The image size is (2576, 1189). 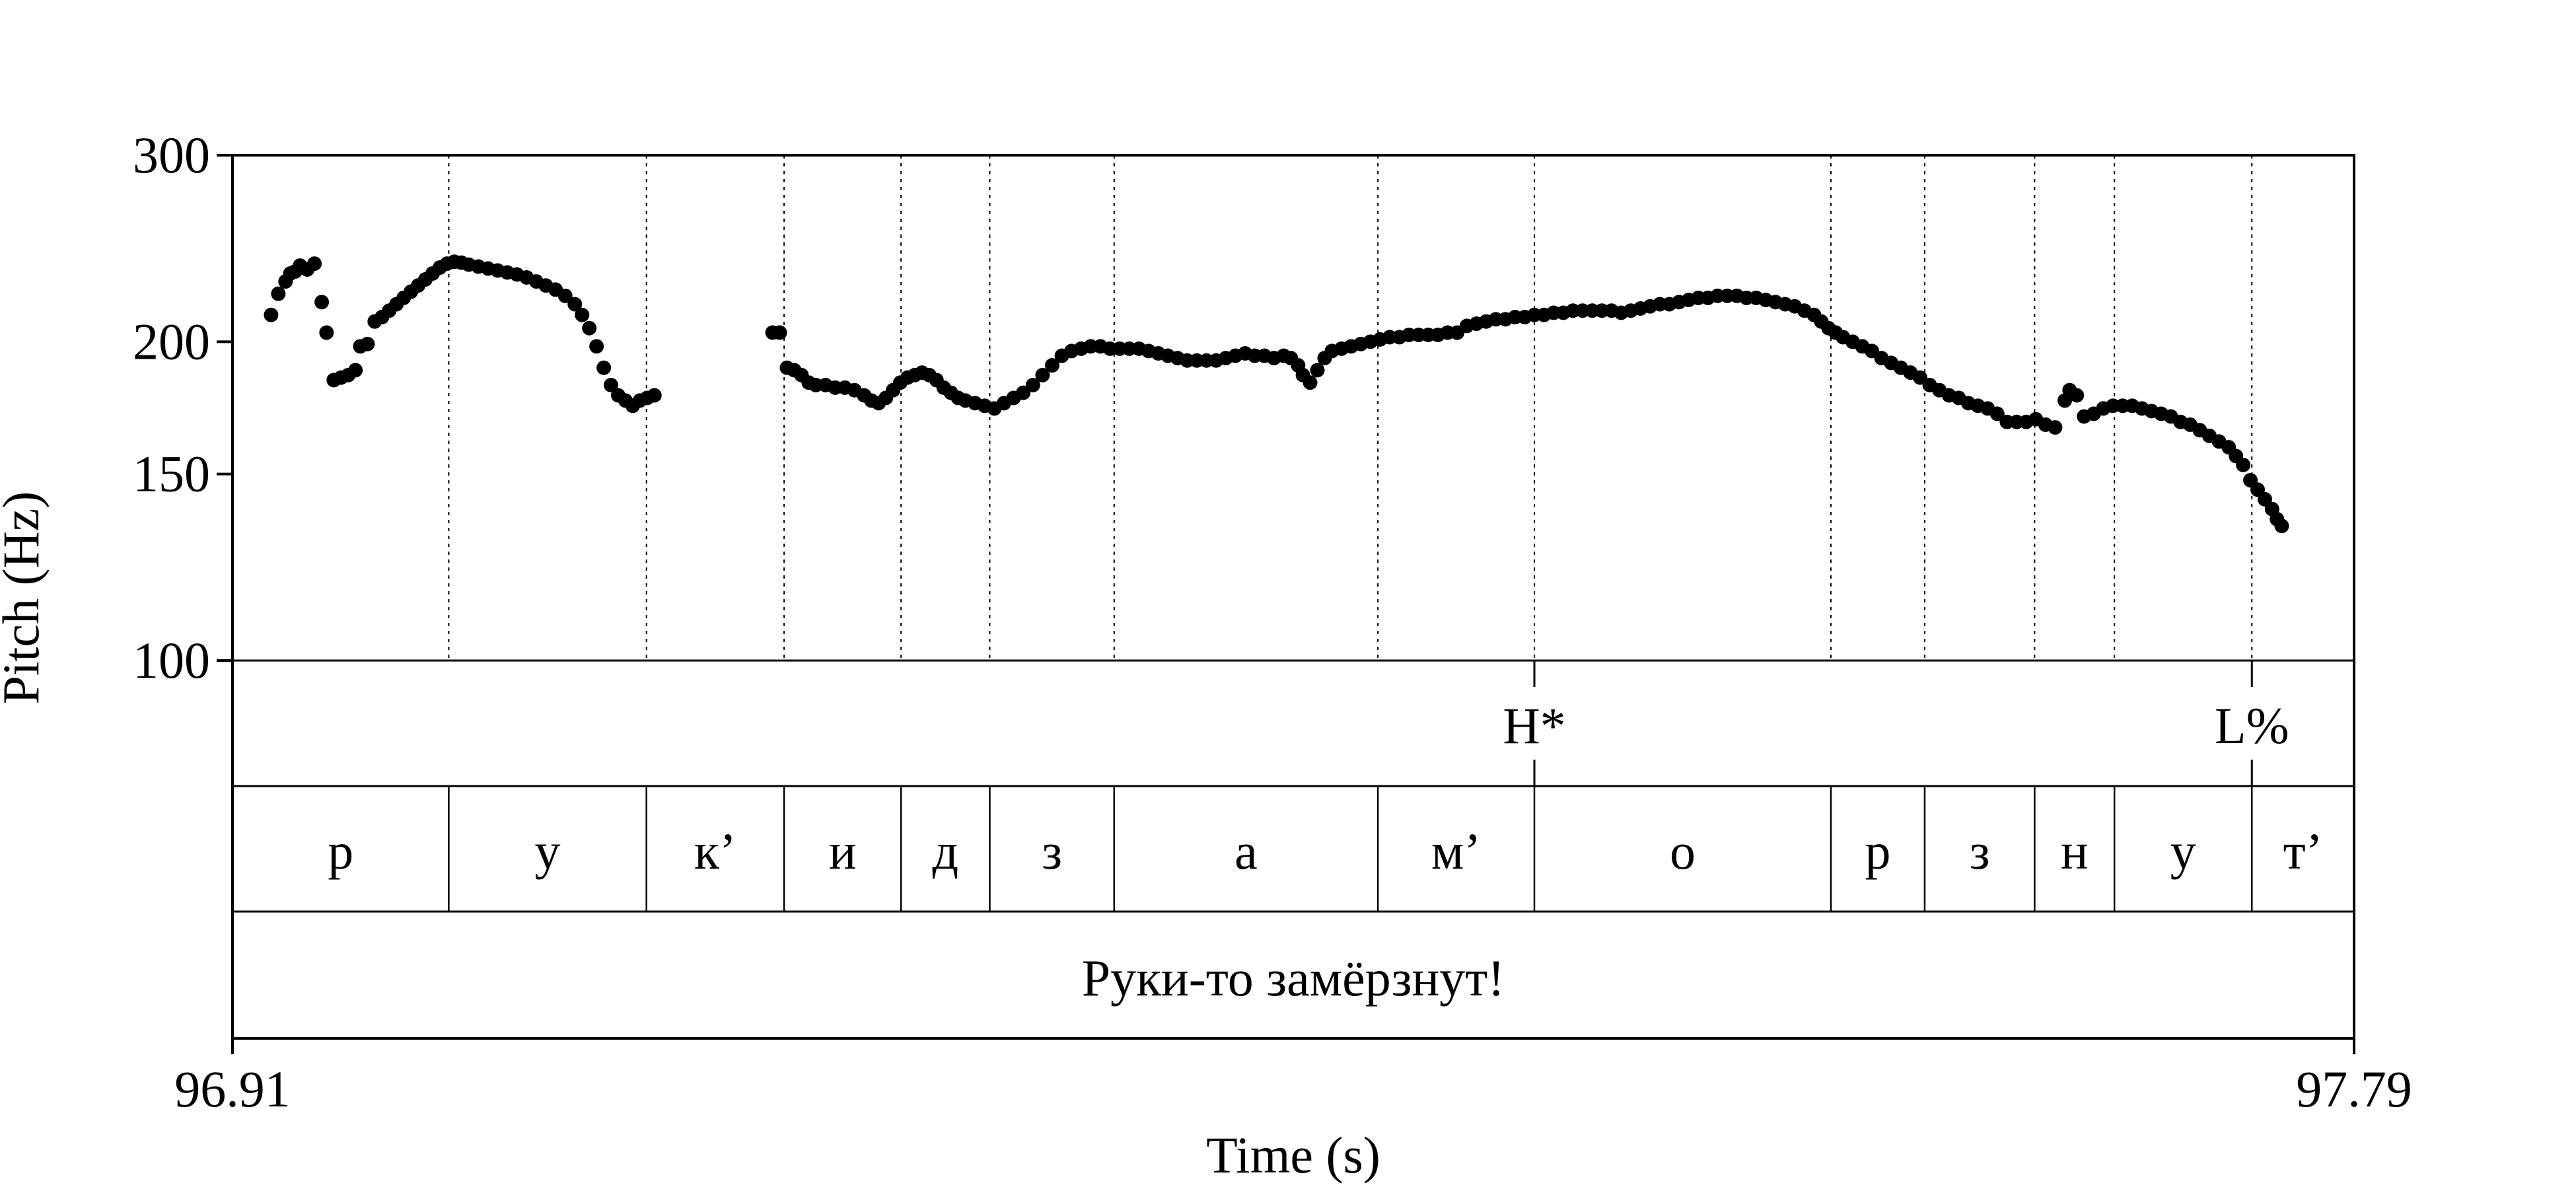 I want to click on y-tick-label: 100, so click(x=172, y=660).